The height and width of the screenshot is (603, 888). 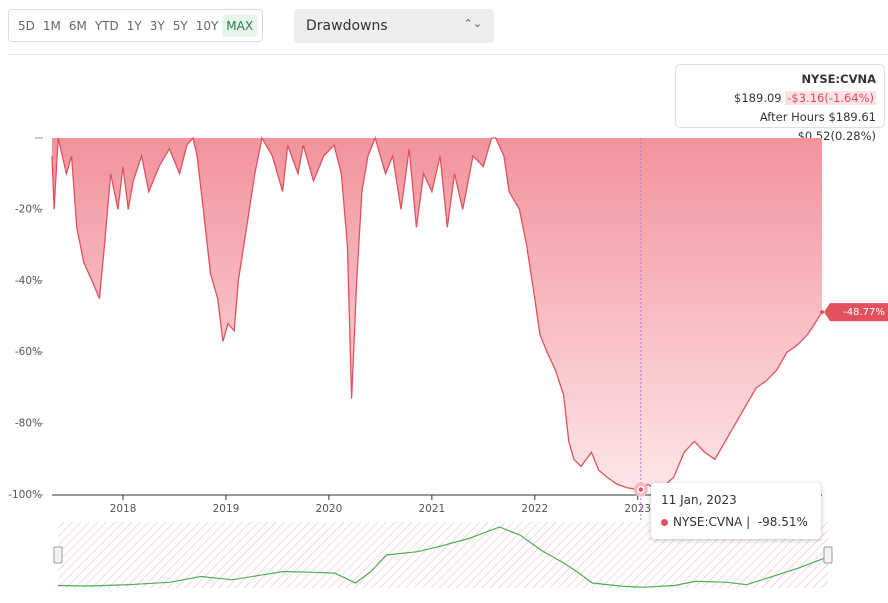 What do you see at coordinates (782, 522) in the screenshot?
I see `tooltip-value: -98.51%` at bounding box center [782, 522].